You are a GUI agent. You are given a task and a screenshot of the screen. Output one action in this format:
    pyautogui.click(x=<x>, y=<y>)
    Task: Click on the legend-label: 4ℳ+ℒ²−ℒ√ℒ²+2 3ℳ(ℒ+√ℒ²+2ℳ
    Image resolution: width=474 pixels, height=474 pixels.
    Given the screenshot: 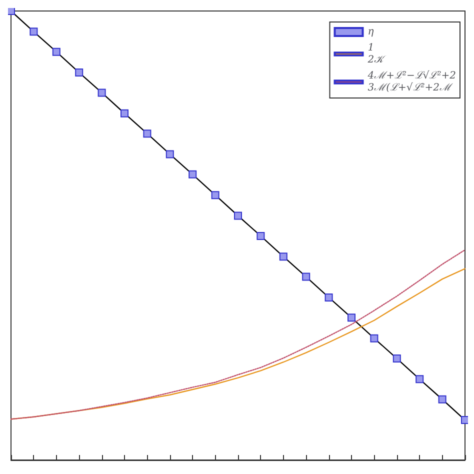 What is the action you would take?
    pyautogui.click(x=411, y=82)
    